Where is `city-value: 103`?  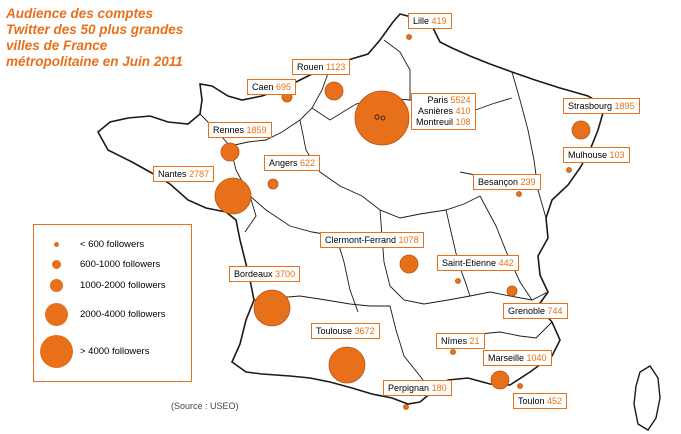 city-value: 103 is located at coordinates (617, 155).